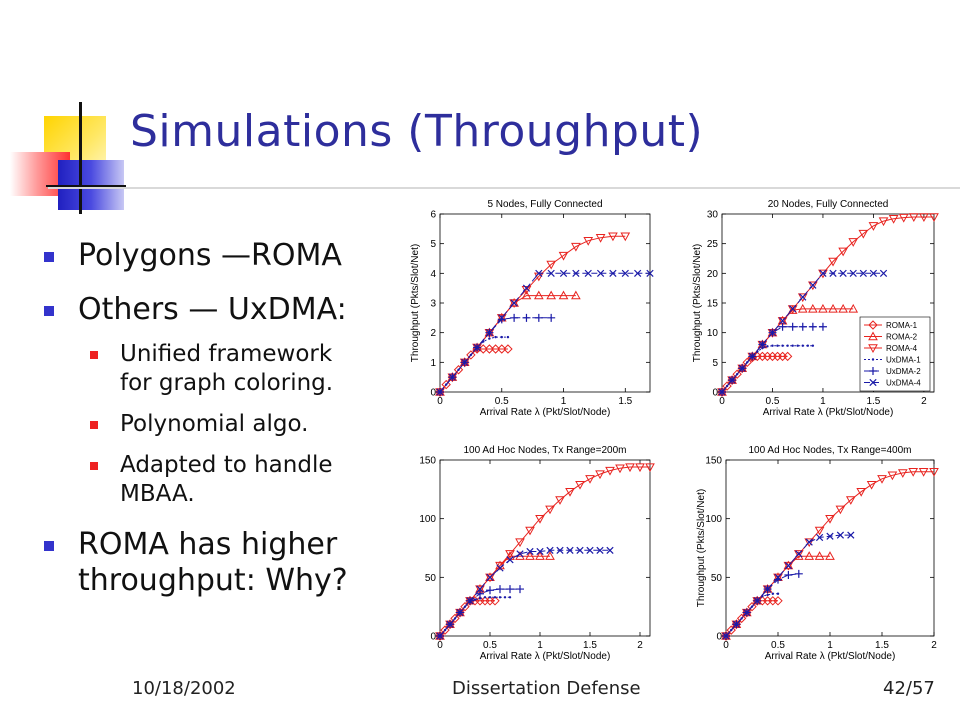 This screenshot has height=720, width=960. What do you see at coordinates (640, 645) in the screenshot?
I see `x-tick-label: 2` at bounding box center [640, 645].